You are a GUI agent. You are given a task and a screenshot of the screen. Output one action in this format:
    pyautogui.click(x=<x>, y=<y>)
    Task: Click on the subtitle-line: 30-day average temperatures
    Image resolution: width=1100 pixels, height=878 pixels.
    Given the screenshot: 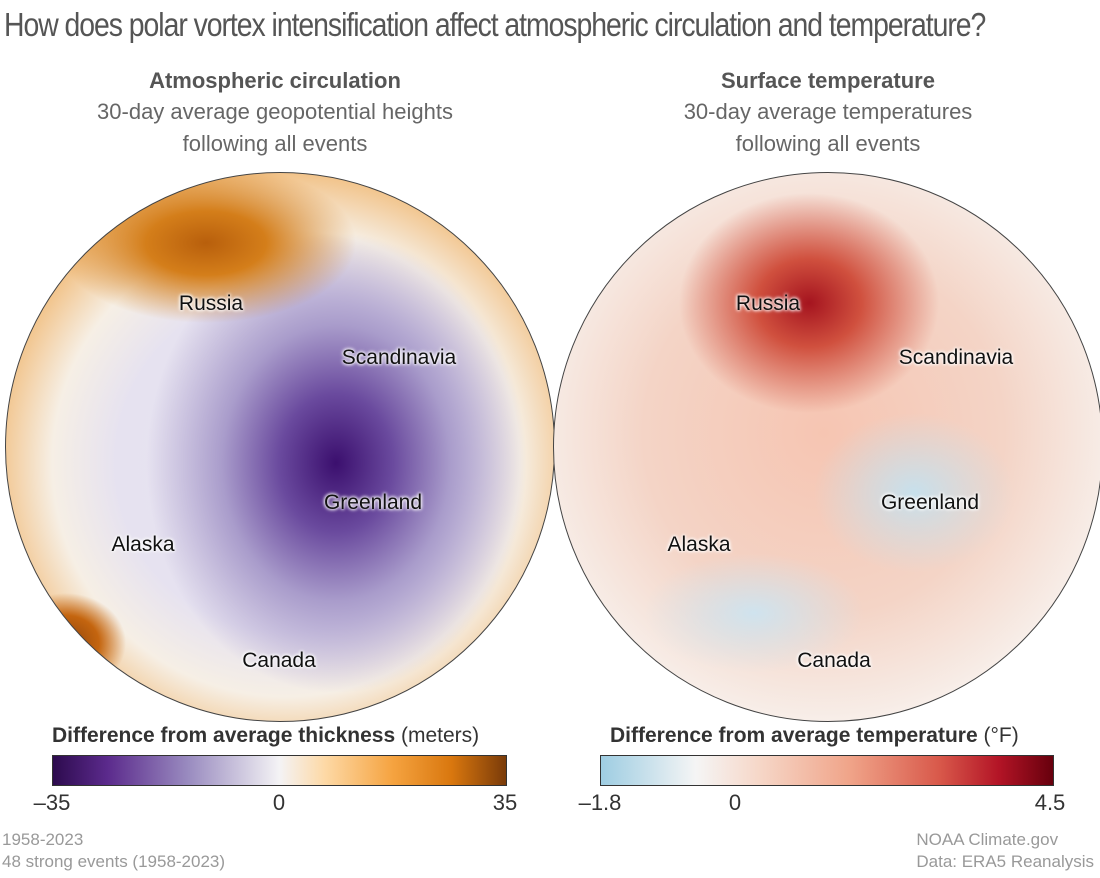 What is the action you would take?
    pyautogui.click(x=828, y=111)
    